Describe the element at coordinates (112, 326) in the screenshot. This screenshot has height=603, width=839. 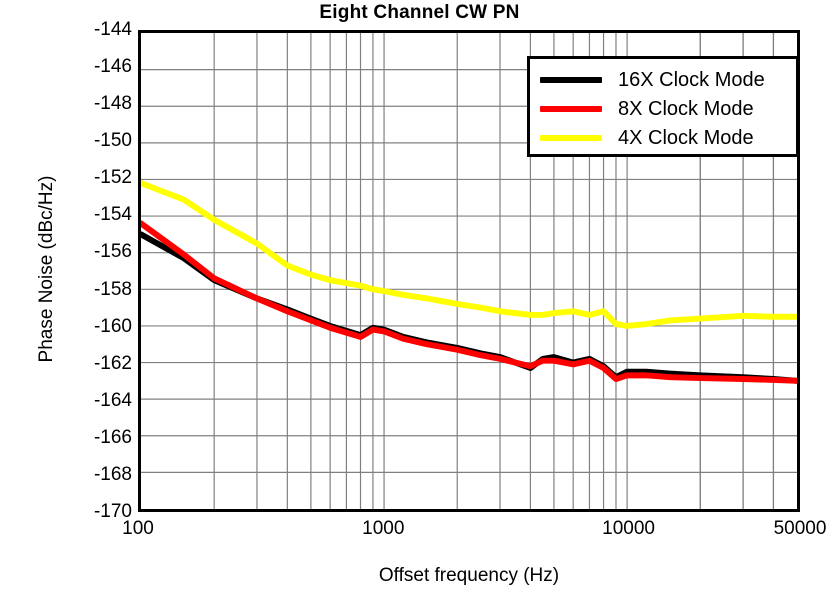
I see `y-tick-label: -160` at that location.